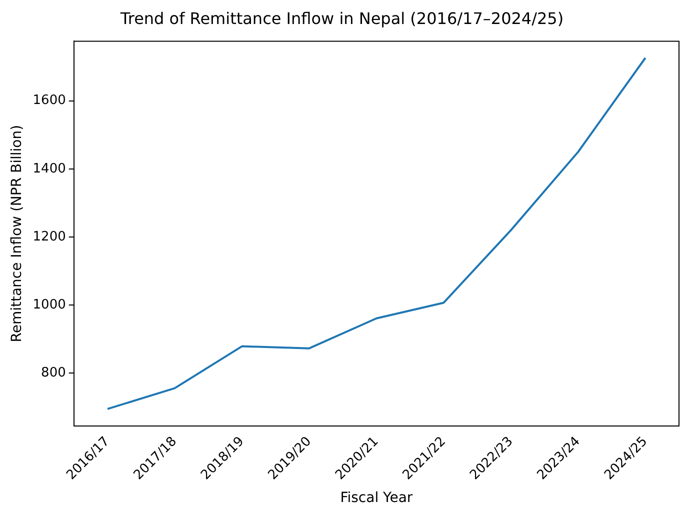 This screenshot has height=513, width=697. Describe the element at coordinates (341, 18) in the screenshot. I see `chart-title: Trend of Remittance Inflow in Nepal (2016/17–2024/25)` at that location.